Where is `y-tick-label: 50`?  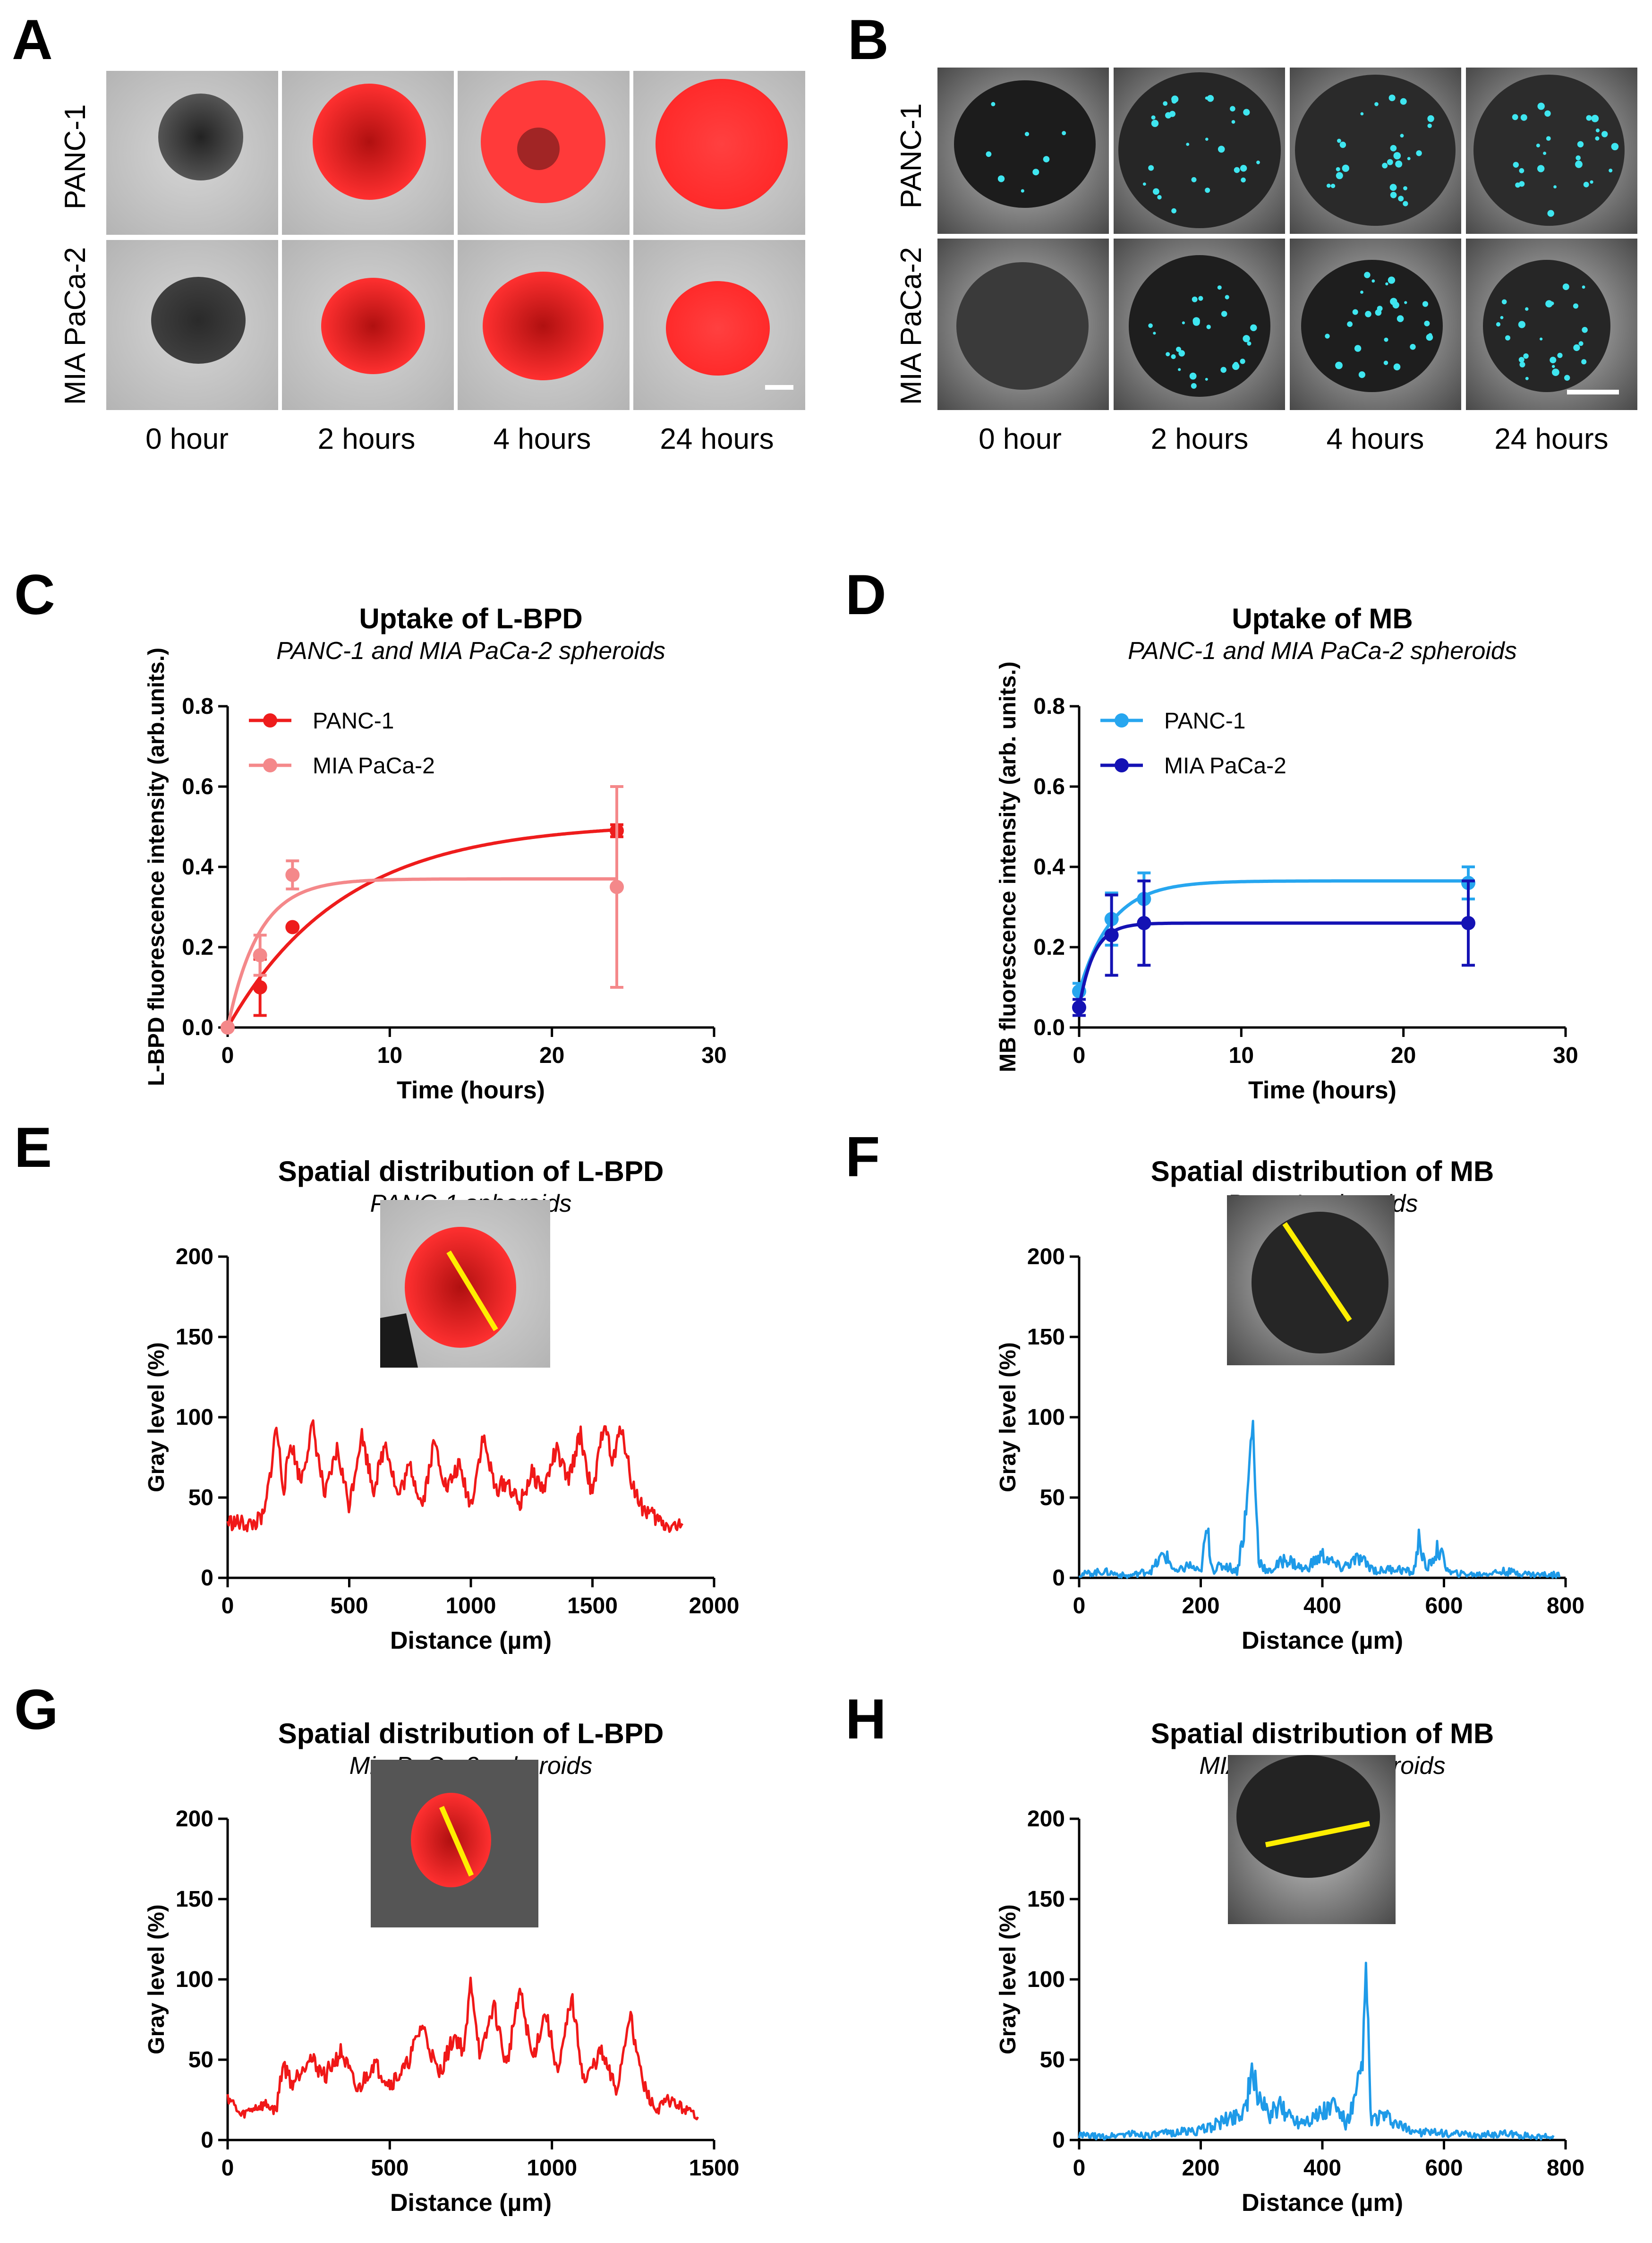
y-tick-label: 50 is located at coordinates (200, 2060).